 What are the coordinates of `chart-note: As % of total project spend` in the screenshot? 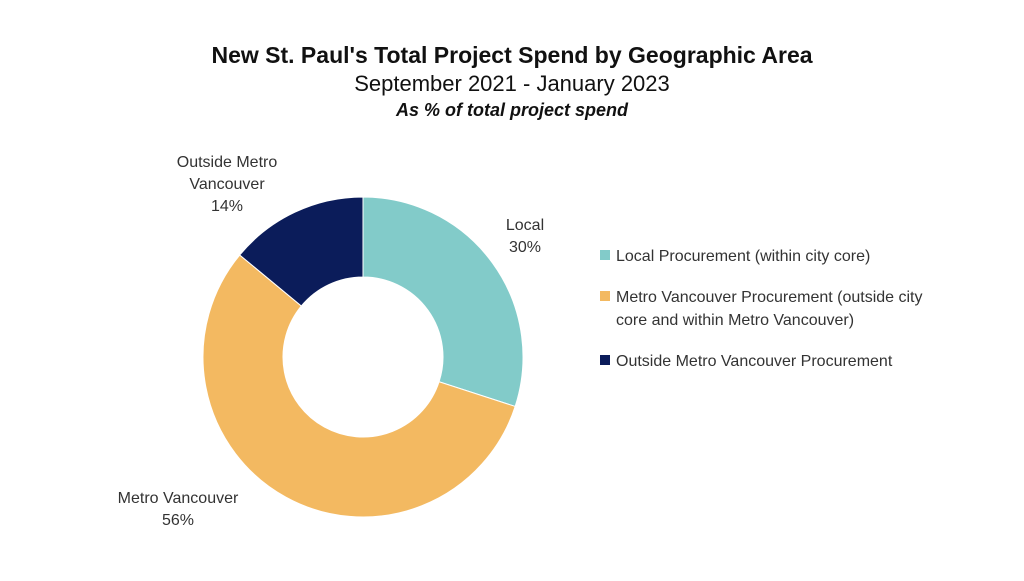 It's located at (512, 110).